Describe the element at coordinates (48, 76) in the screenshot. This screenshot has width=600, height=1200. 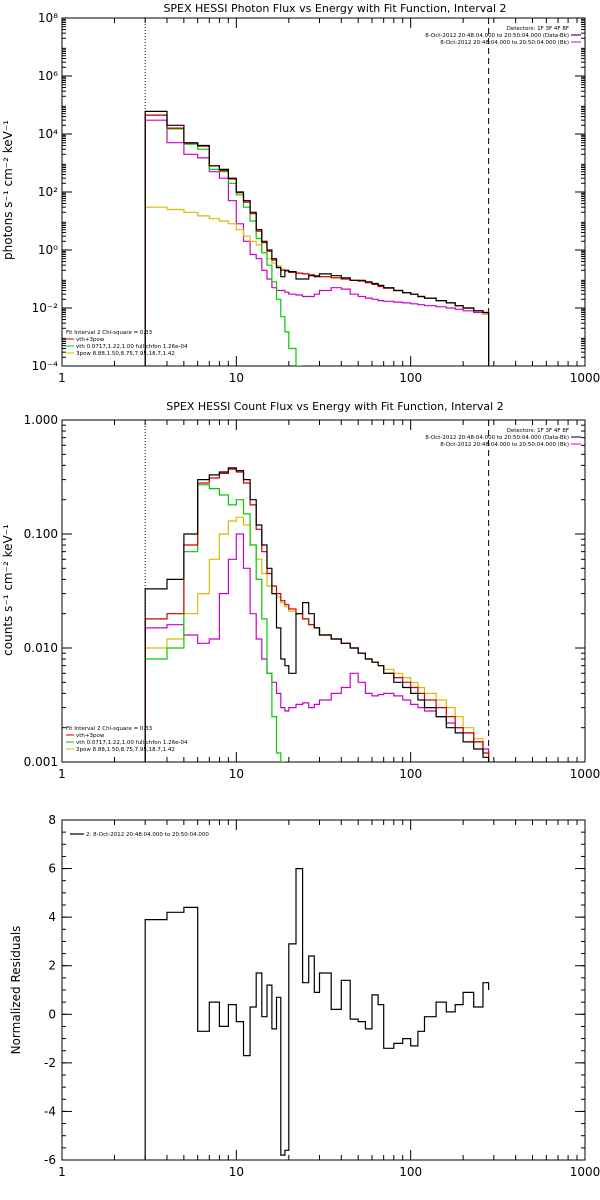
I see `y-tick-label: 10⁶` at that location.